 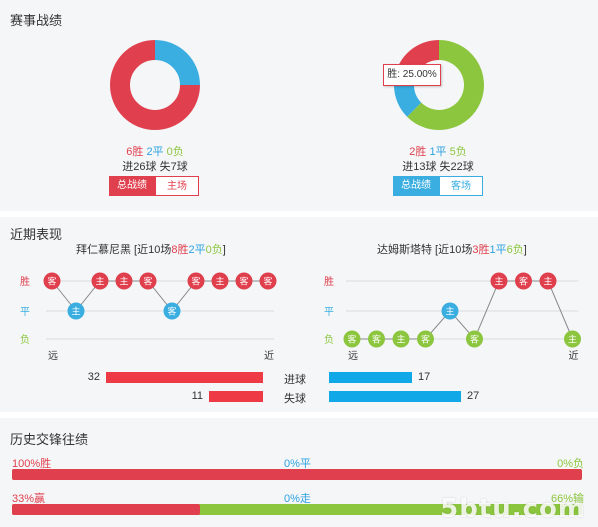 I want to click on site-watermark: 5btu.com, so click(x=513, y=509).